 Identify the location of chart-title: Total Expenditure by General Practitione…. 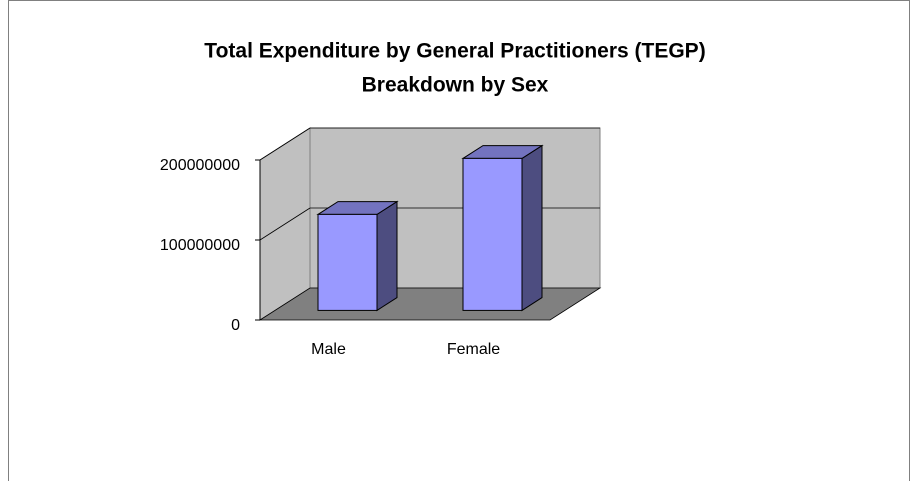
(454, 51).